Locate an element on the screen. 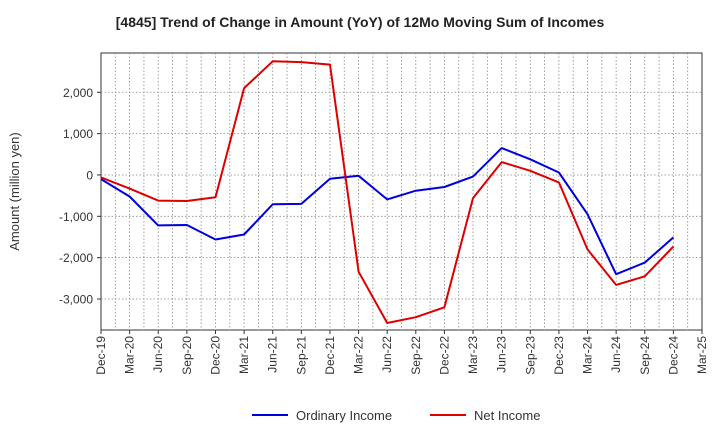 The width and height of the screenshot is (720, 440). y-tick-label: 2,000 is located at coordinates (78, 93).